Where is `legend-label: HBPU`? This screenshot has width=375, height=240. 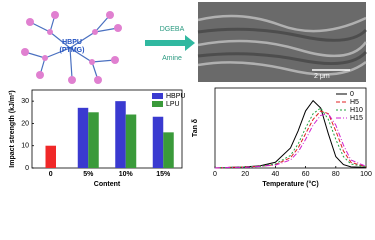 legend-label: HBPU is located at coordinates (175, 96).